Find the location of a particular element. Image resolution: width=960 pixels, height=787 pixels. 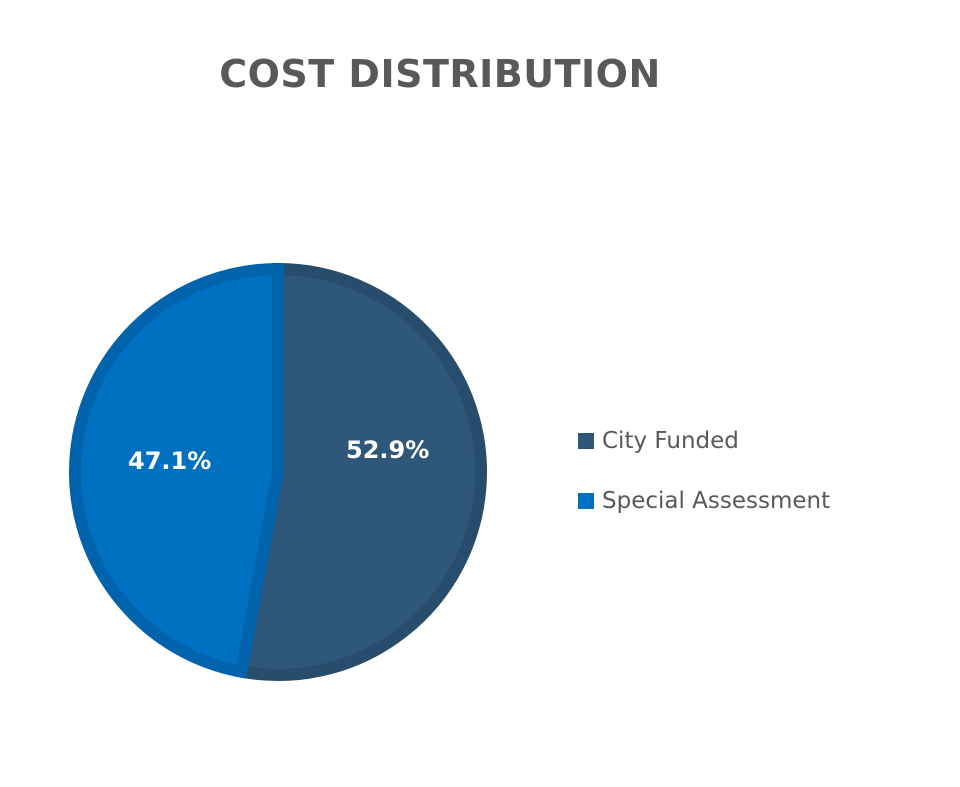

slice-label-special-assessment: 47.1% is located at coordinates (170, 461).